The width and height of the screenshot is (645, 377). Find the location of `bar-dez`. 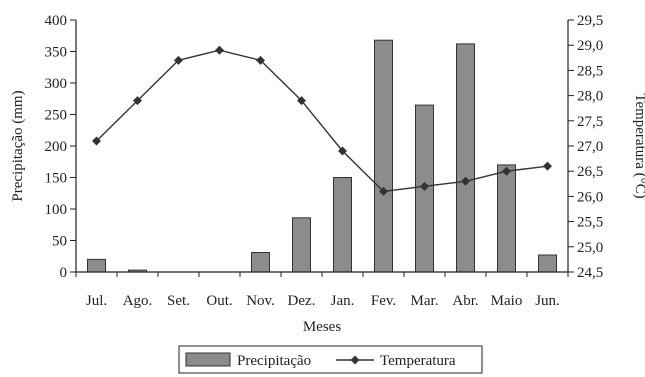

bar-dez is located at coordinates (301, 245).